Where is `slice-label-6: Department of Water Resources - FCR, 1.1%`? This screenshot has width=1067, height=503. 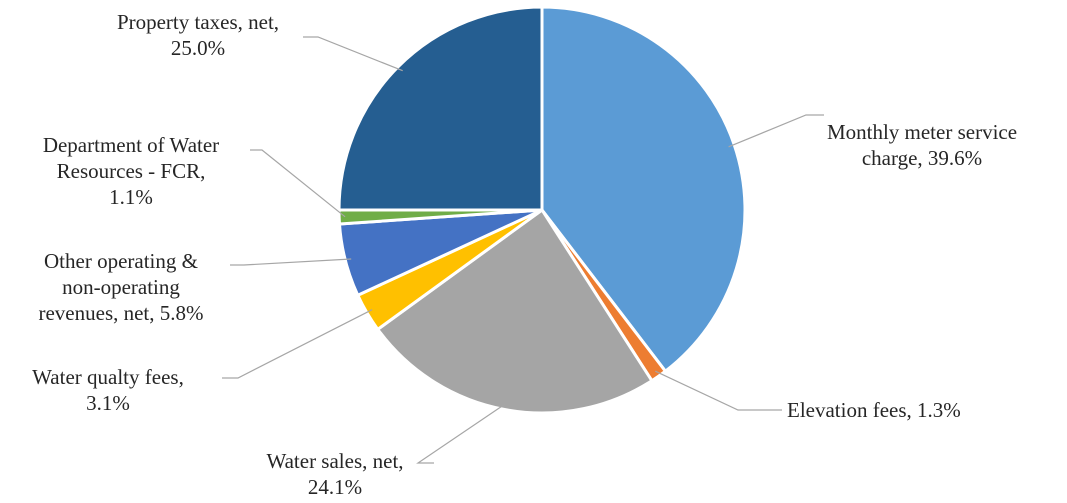
slice-label-6: Department of Water Resources - FCR, 1.1% is located at coordinates (131, 171).